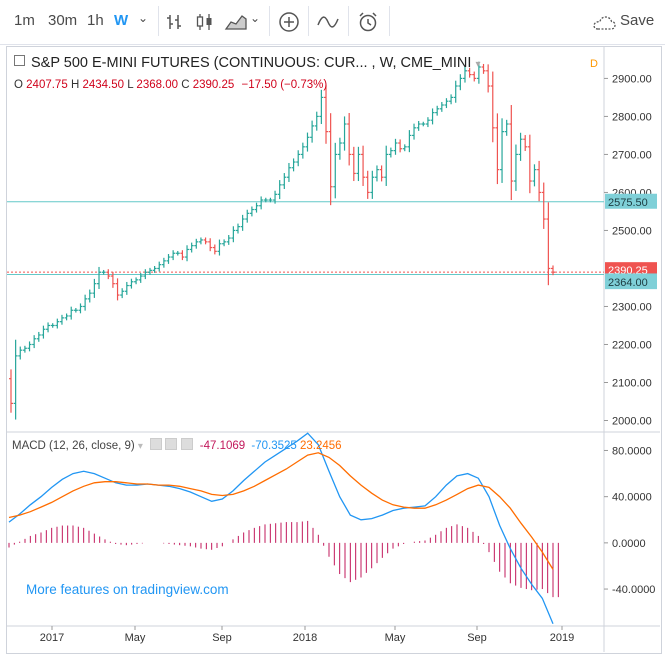 This screenshot has height=656, width=665. I want to click on time-axis-label: 2017, so click(52, 638).